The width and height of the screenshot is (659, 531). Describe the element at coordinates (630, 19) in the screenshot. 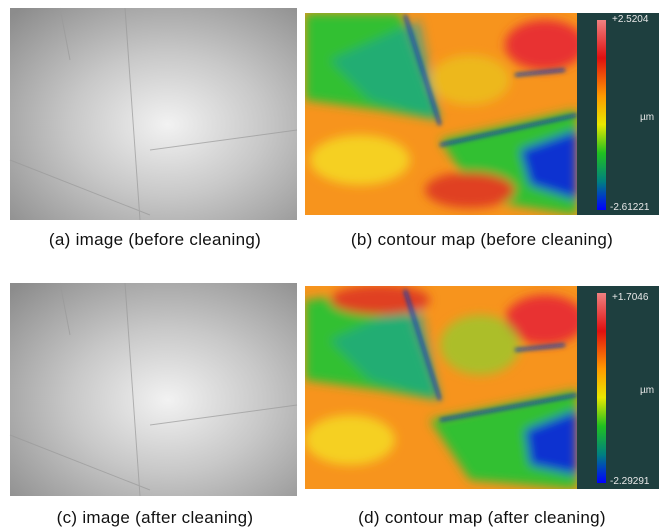

I see `colorbar-max: +2.5204` at that location.